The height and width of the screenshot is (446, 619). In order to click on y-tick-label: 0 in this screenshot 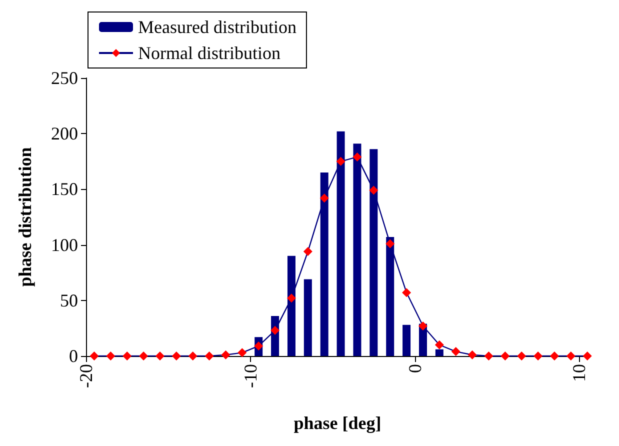, I will do `click(73, 356)`.